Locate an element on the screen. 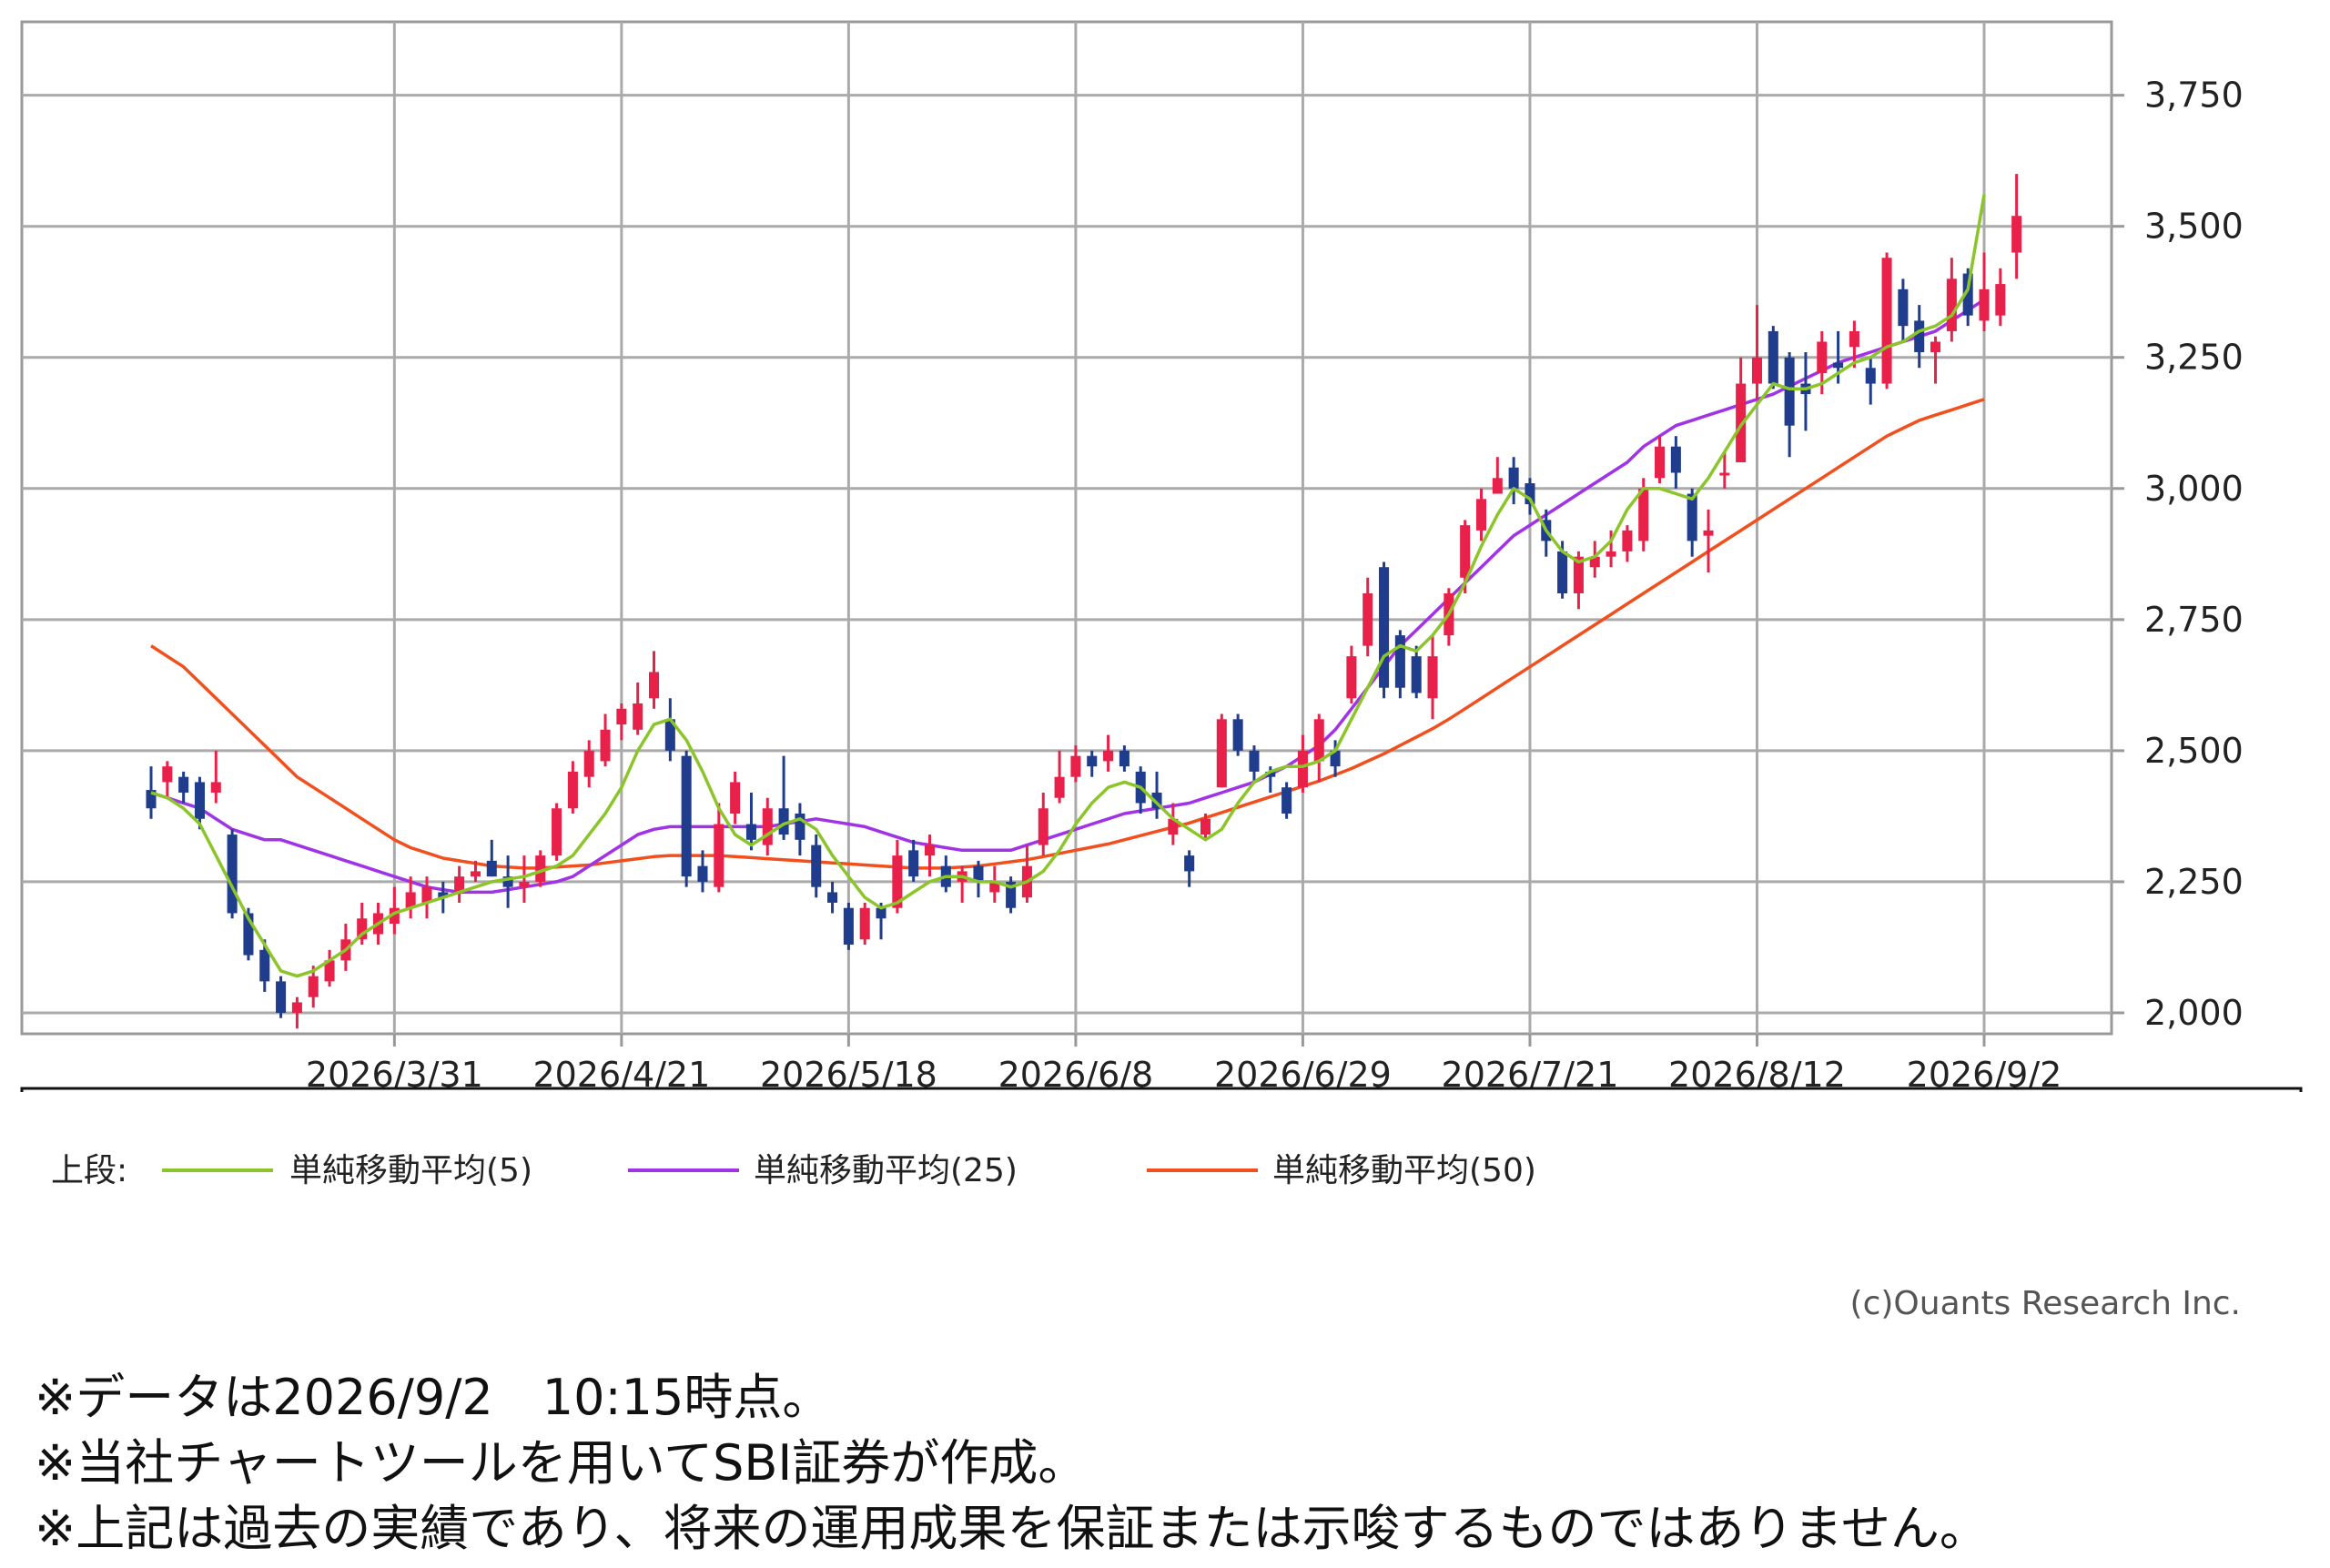 This screenshot has width=2330, height=1568. footnote-disclaimer: ※上記は過去の実績であり、将来の運用成果を保証または示唆するものではありません。 is located at coordinates (1012, 1528).